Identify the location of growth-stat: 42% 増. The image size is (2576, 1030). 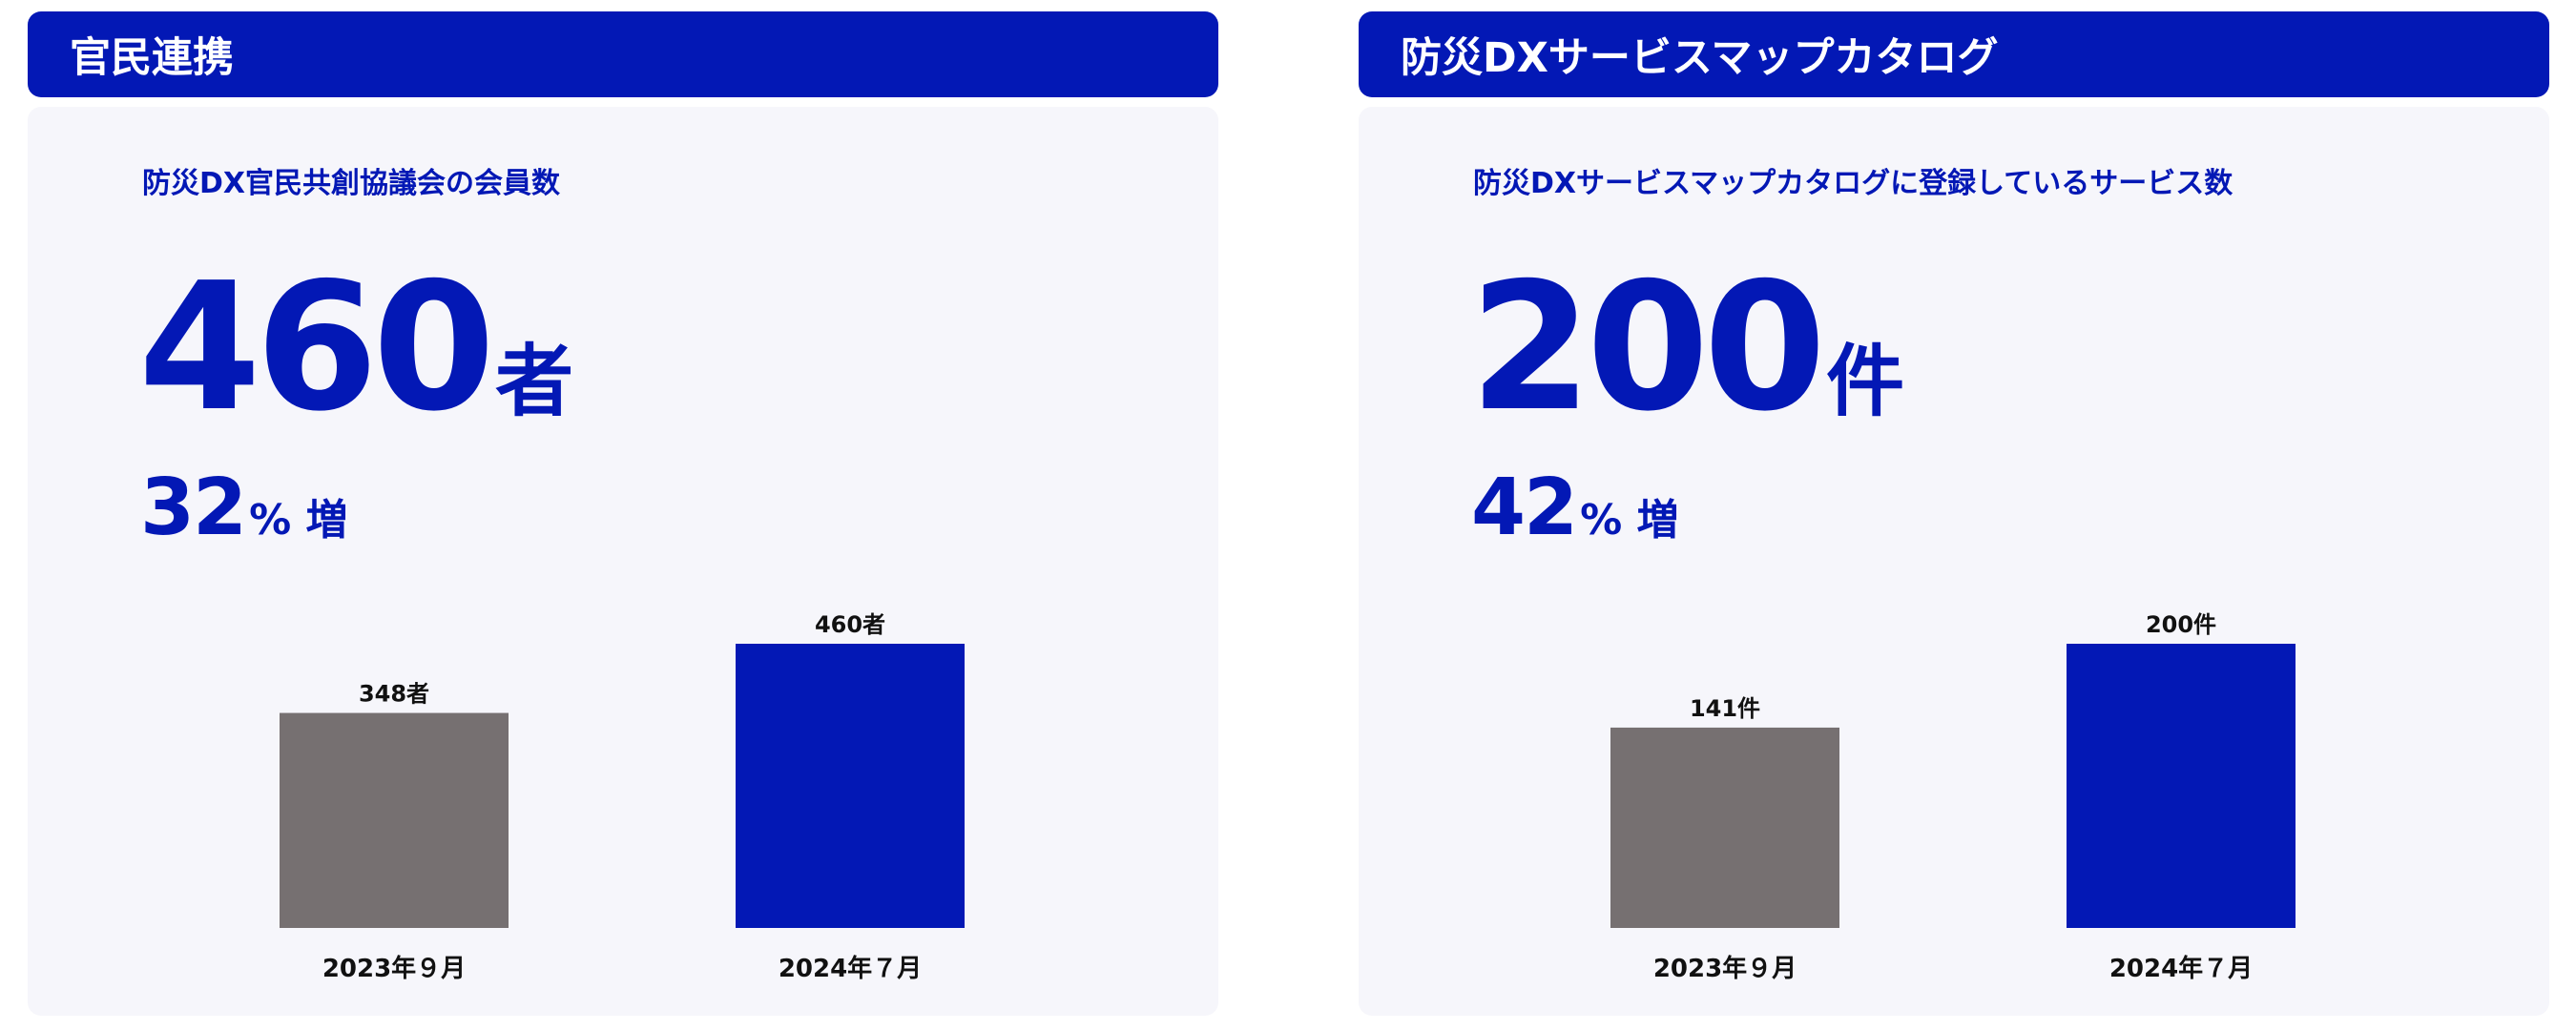
(1575, 508).